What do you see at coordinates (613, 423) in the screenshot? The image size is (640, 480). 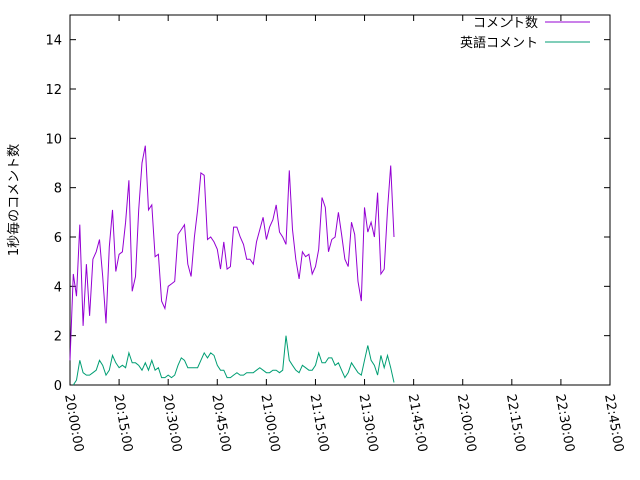 I see `x-tick-label: 22:45:00` at bounding box center [613, 423].